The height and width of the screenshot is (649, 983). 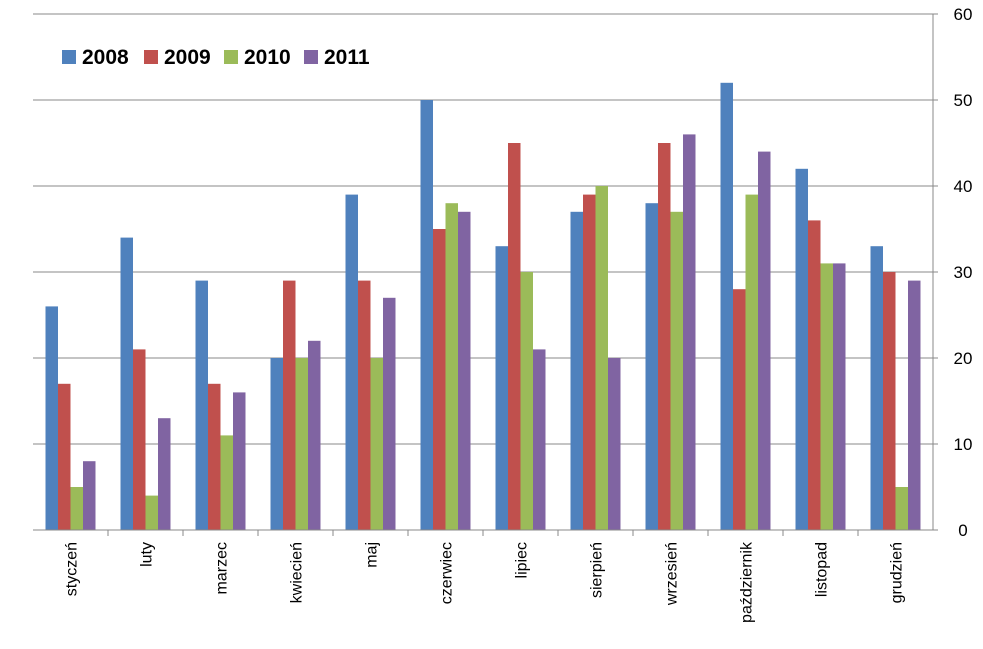 What do you see at coordinates (963, 444) in the screenshot?
I see `y-tick-label: 10` at bounding box center [963, 444].